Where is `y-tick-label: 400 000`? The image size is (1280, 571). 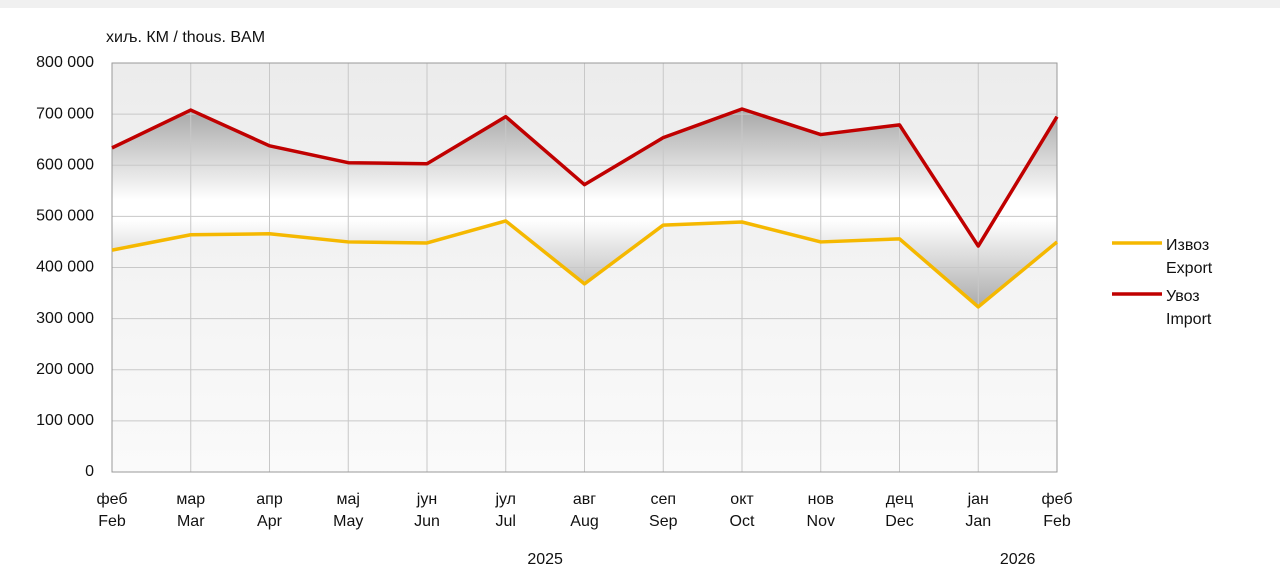 y-tick-label: 400 000 is located at coordinates (65, 267).